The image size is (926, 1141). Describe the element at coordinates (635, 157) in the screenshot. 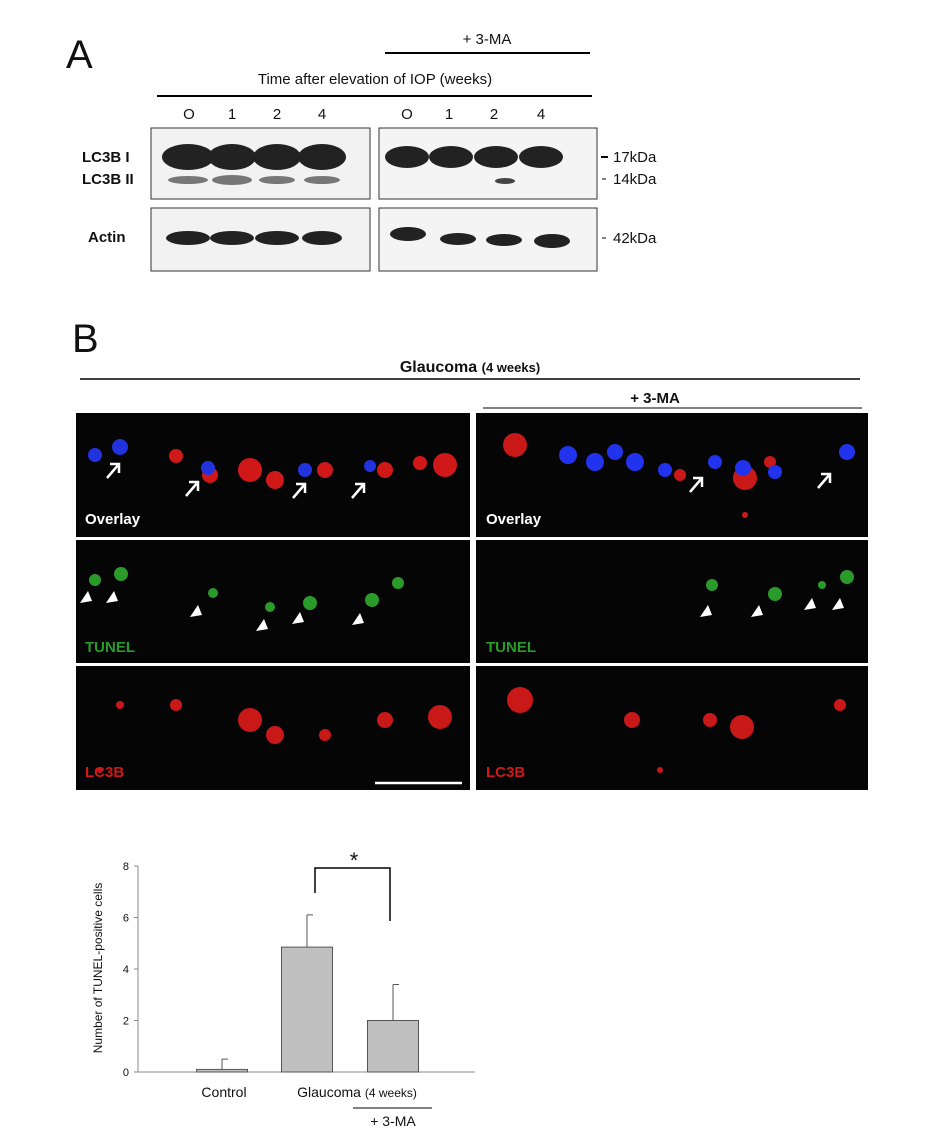

I see `band-size: 17kDa` at that location.